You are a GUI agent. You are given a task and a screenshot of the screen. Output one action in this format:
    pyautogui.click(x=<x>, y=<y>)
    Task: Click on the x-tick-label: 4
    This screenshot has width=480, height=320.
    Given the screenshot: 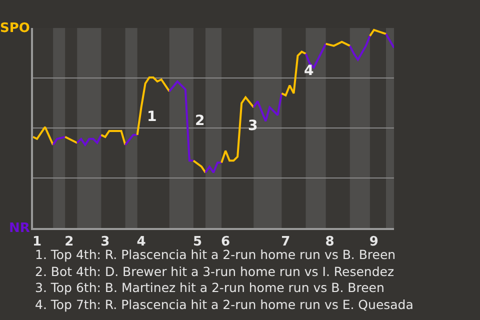 What is the action you would take?
    pyautogui.click(x=141, y=242)
    